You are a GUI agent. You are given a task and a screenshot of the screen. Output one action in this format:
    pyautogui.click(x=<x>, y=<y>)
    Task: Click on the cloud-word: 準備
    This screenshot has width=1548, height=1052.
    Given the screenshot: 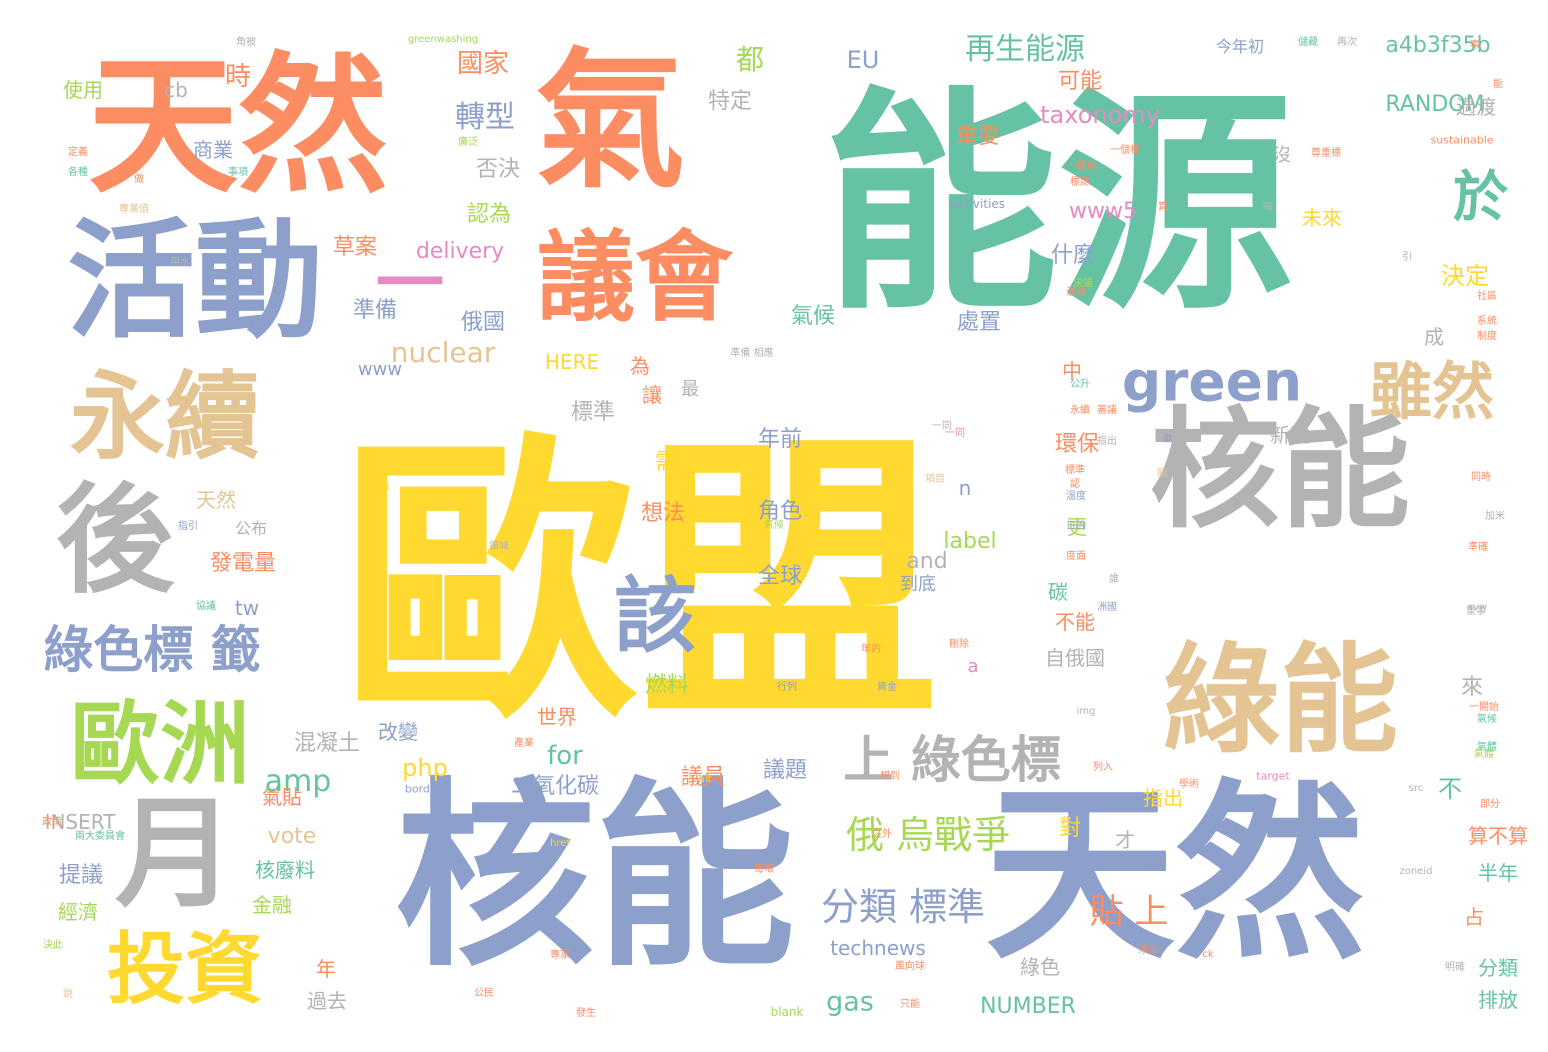 What is the action you would take?
    pyautogui.click(x=375, y=310)
    